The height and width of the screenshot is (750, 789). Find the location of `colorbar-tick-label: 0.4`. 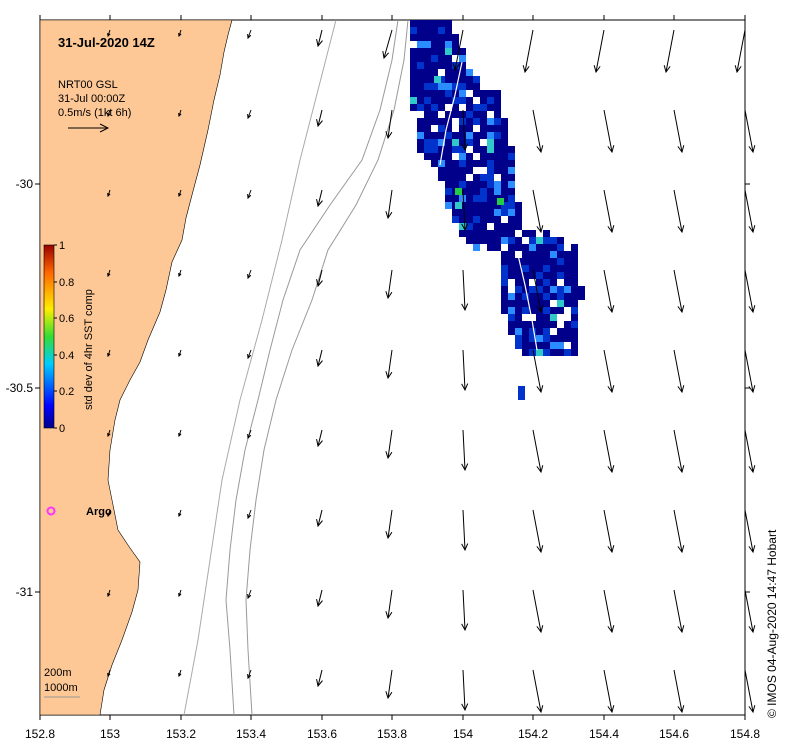

colorbar-tick-label: 0.4 is located at coordinates (66, 356).